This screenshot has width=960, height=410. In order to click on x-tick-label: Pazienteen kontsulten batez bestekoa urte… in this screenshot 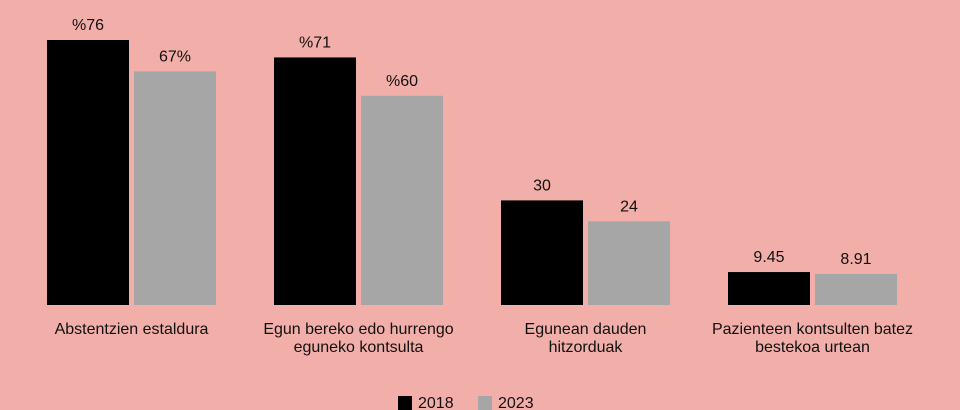, I will do `click(812, 338)`.